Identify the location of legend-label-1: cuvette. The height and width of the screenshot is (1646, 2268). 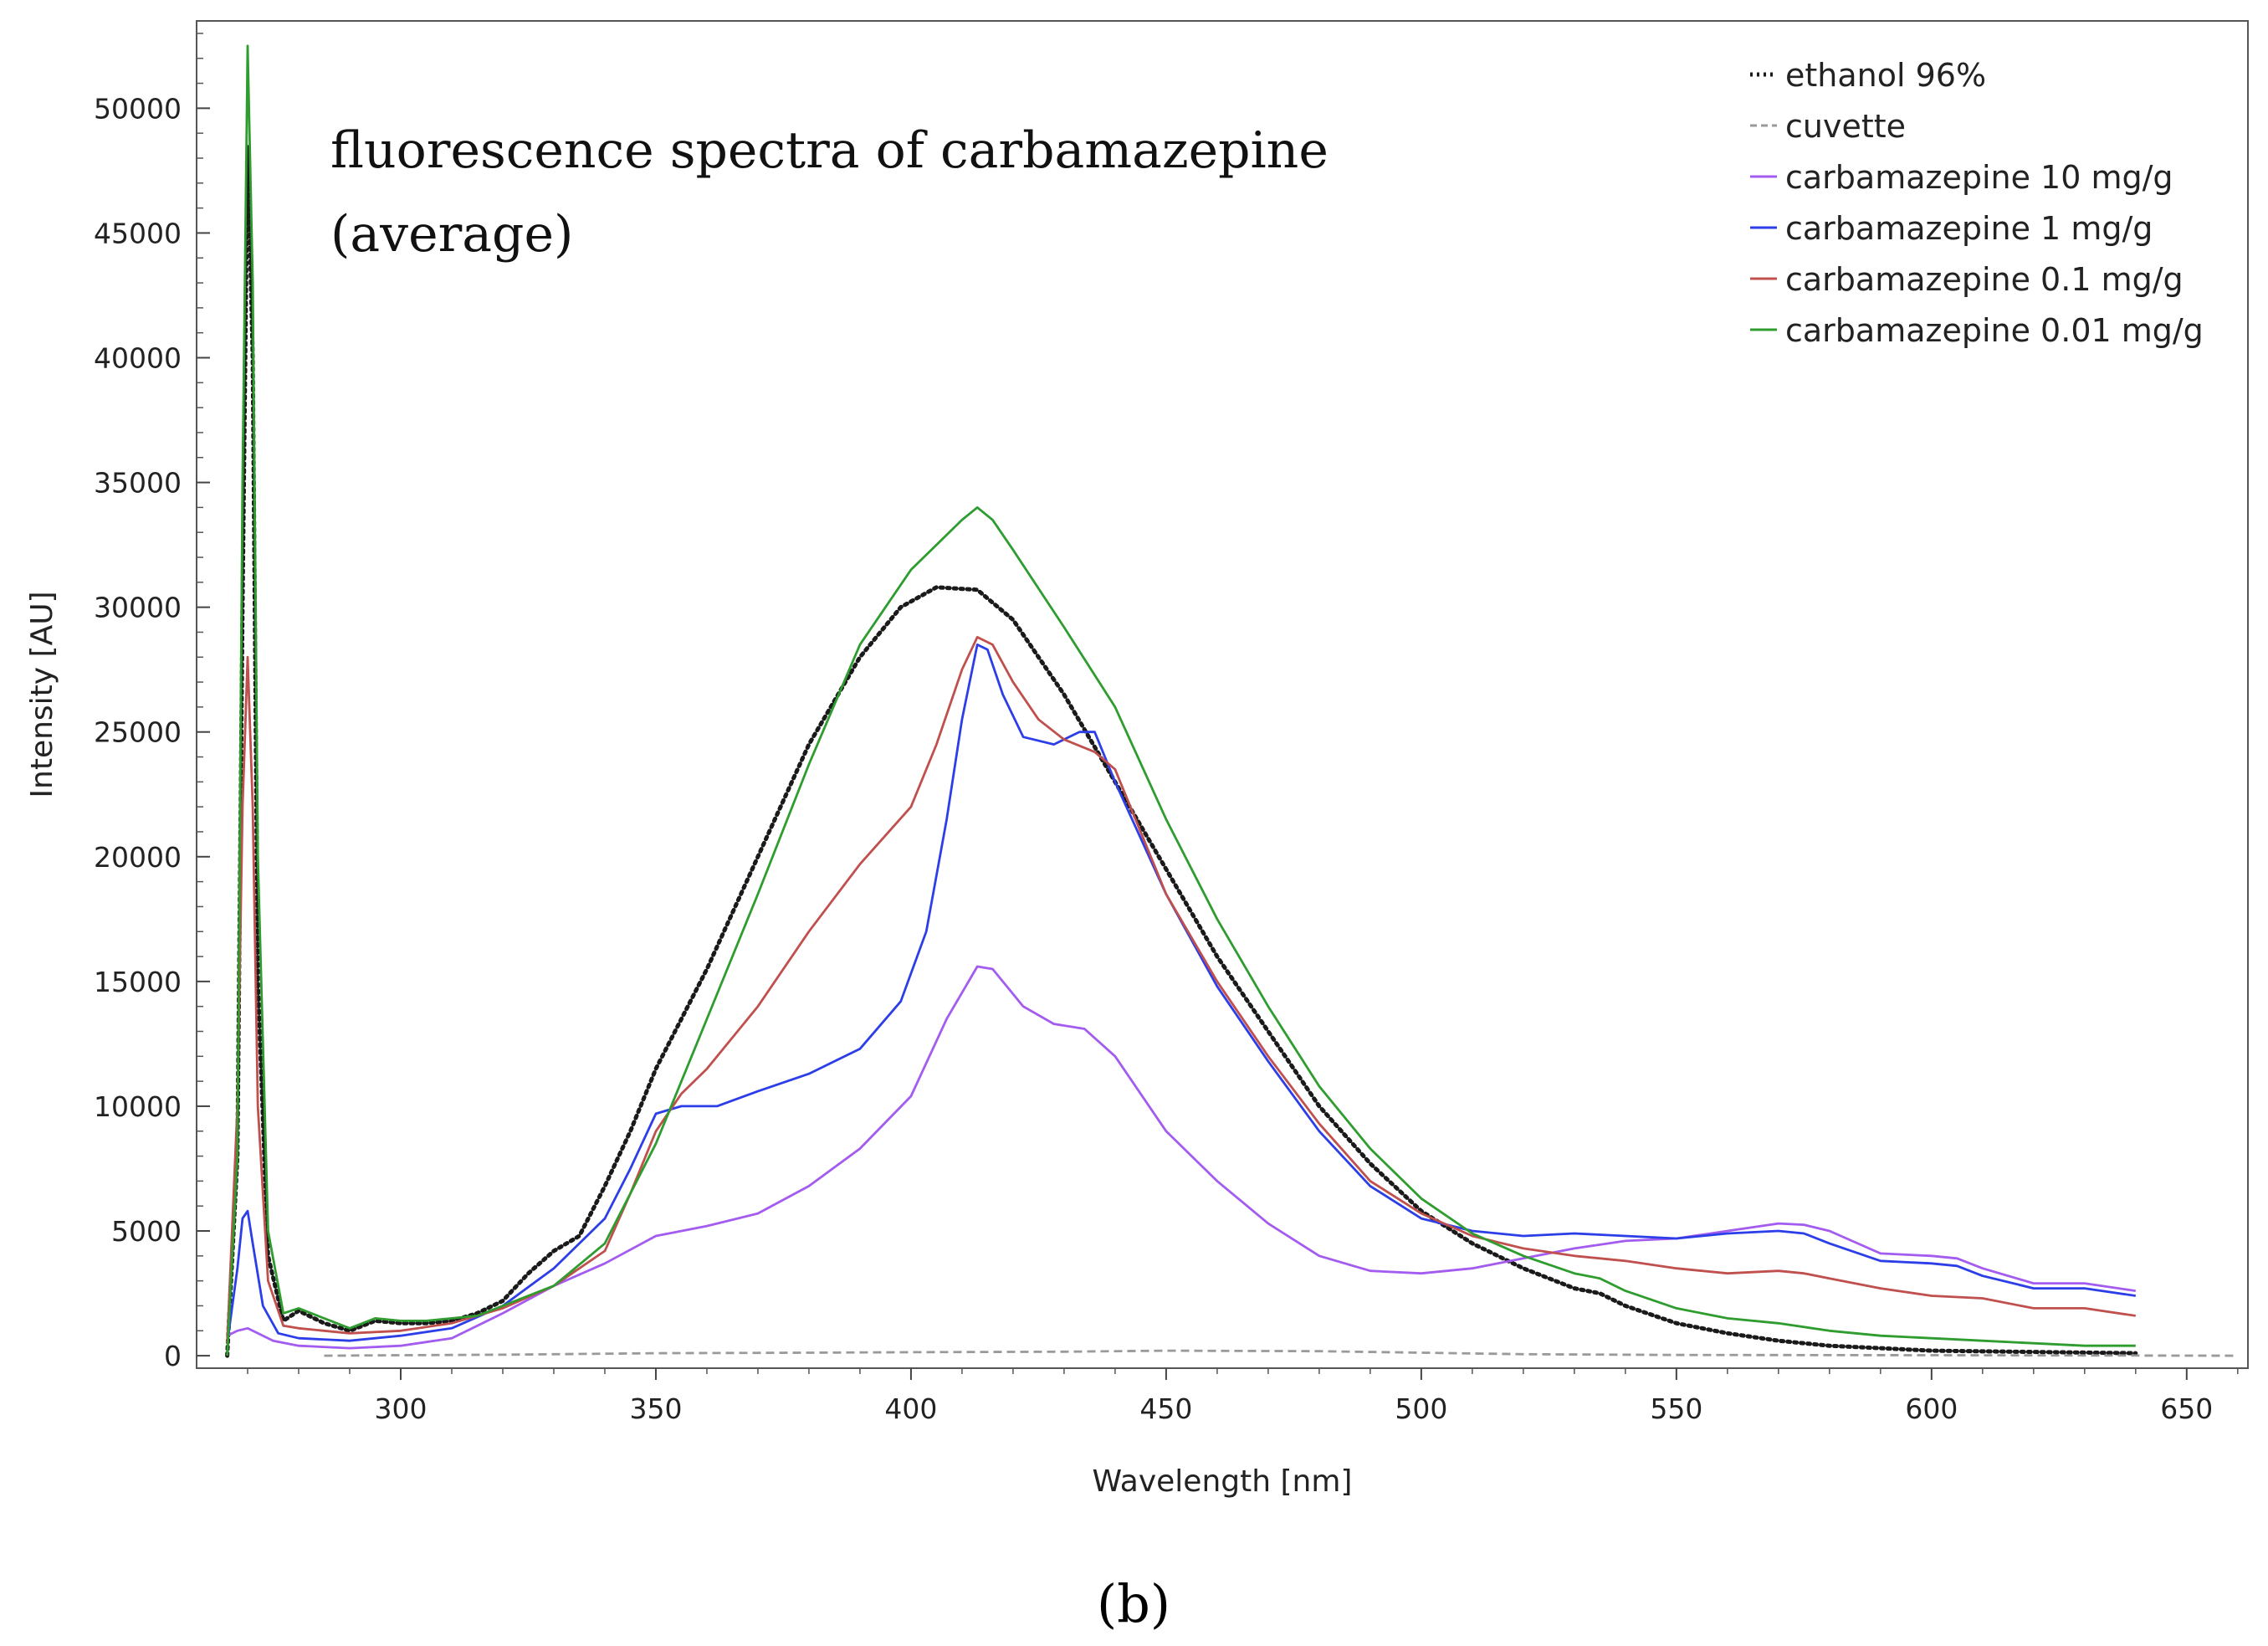
(1845, 127).